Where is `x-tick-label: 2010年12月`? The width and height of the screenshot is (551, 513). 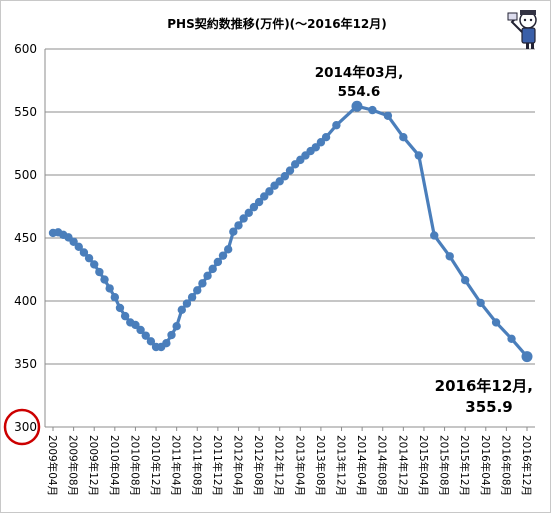 x-tick-label: 2010年12月 is located at coordinates (155, 465).